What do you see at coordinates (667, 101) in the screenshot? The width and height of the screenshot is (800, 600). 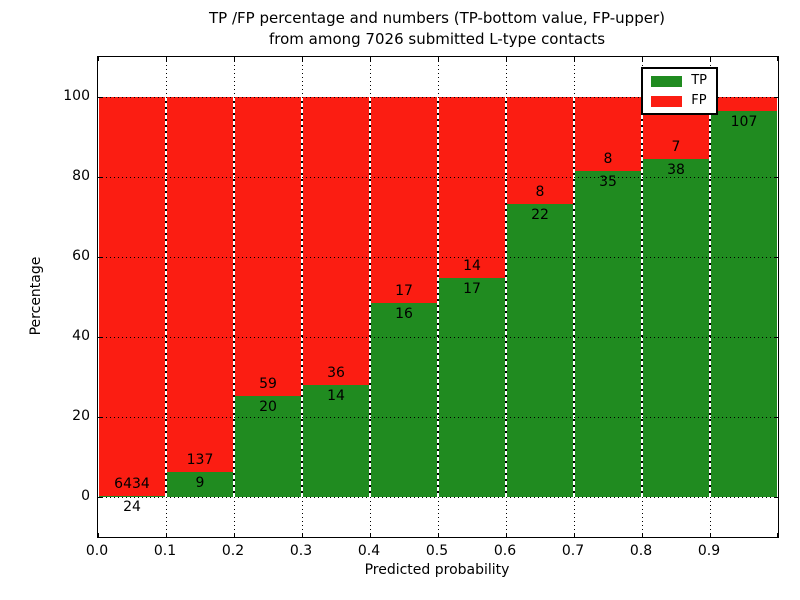 I see `fp-color-swatch` at bounding box center [667, 101].